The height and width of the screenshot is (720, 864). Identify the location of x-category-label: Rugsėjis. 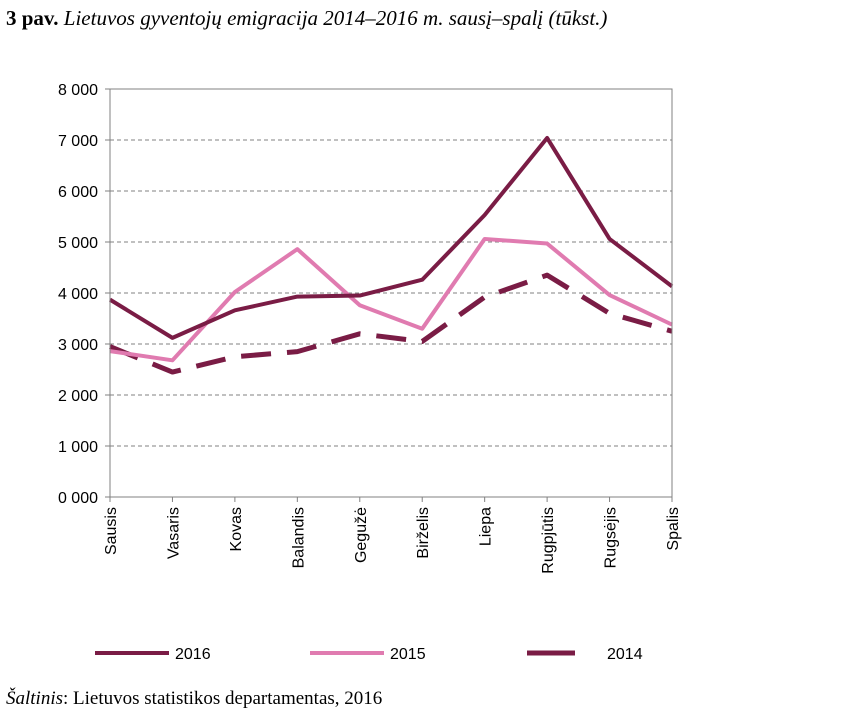
(611, 537).